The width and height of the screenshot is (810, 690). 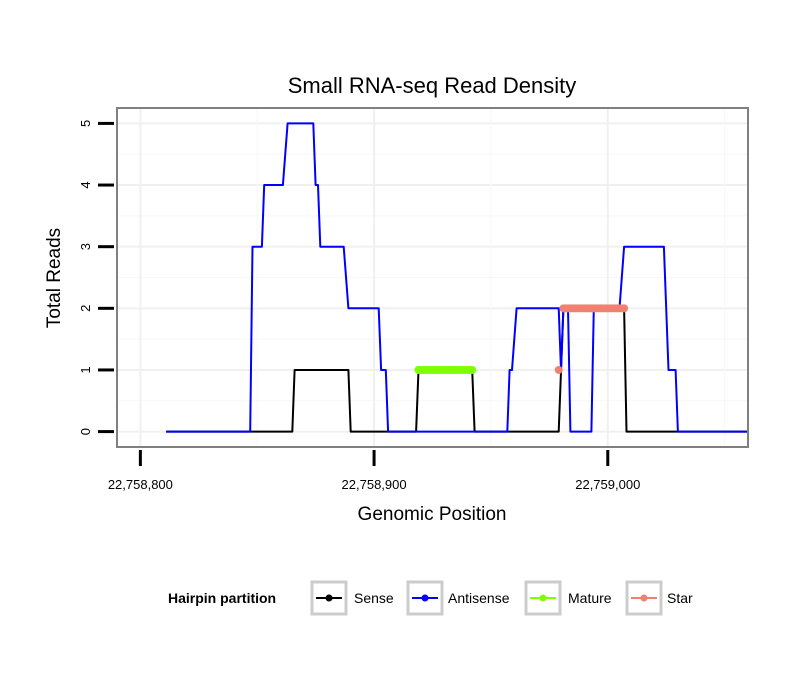 What do you see at coordinates (54, 278) in the screenshot?
I see `y-axis-title: Total Reads` at bounding box center [54, 278].